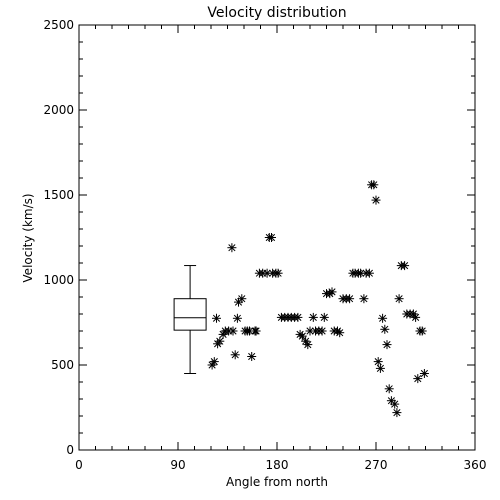  Describe the element at coordinates (177, 465) in the screenshot. I see `x-tick-label: 90` at that location.